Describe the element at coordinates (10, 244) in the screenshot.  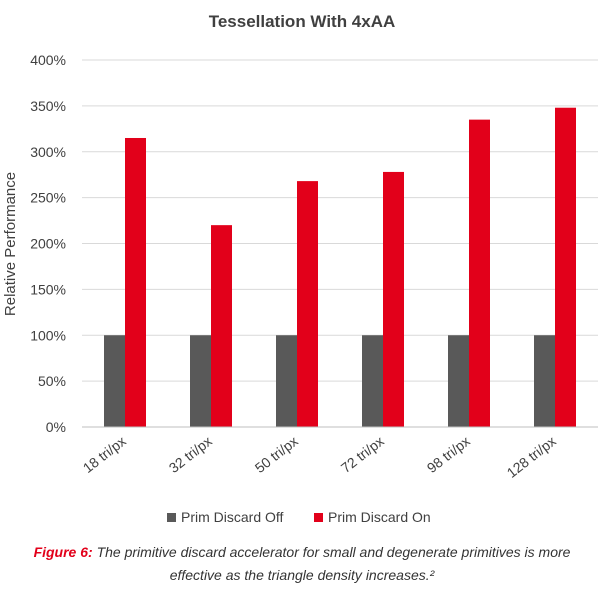
I see `y-axis-label: Relative Performance` at that location.